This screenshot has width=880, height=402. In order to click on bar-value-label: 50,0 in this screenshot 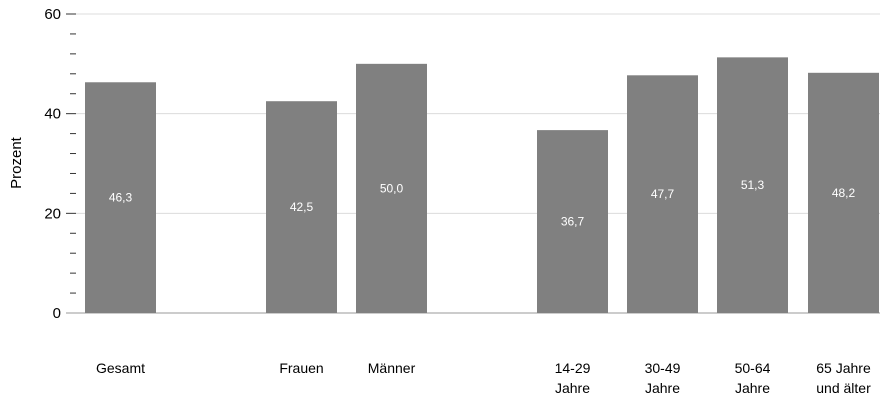, I will do `click(392, 188)`.